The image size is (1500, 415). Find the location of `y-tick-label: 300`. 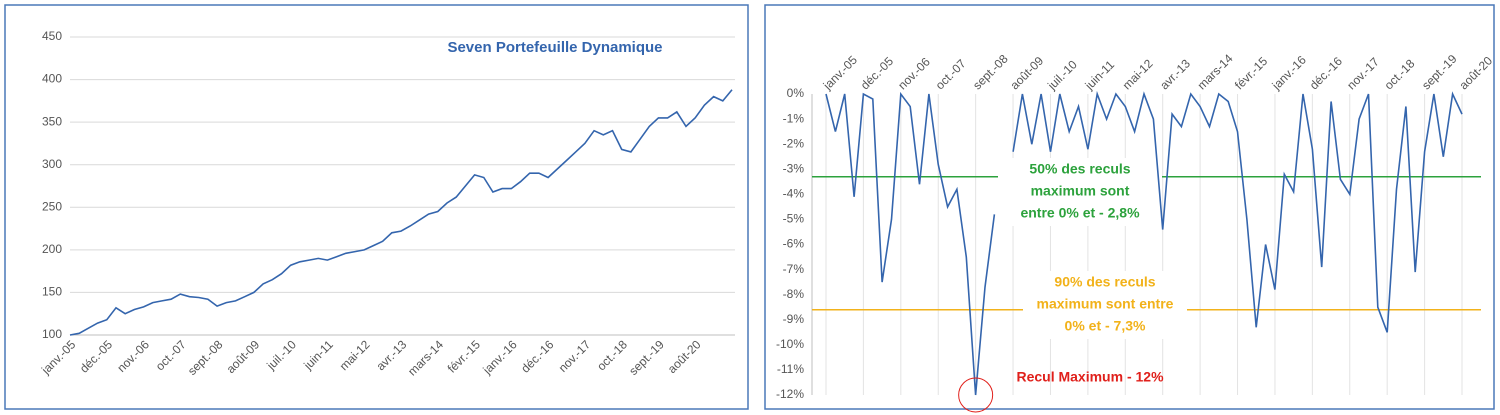

y-tick-label: 300 is located at coordinates (52, 164).